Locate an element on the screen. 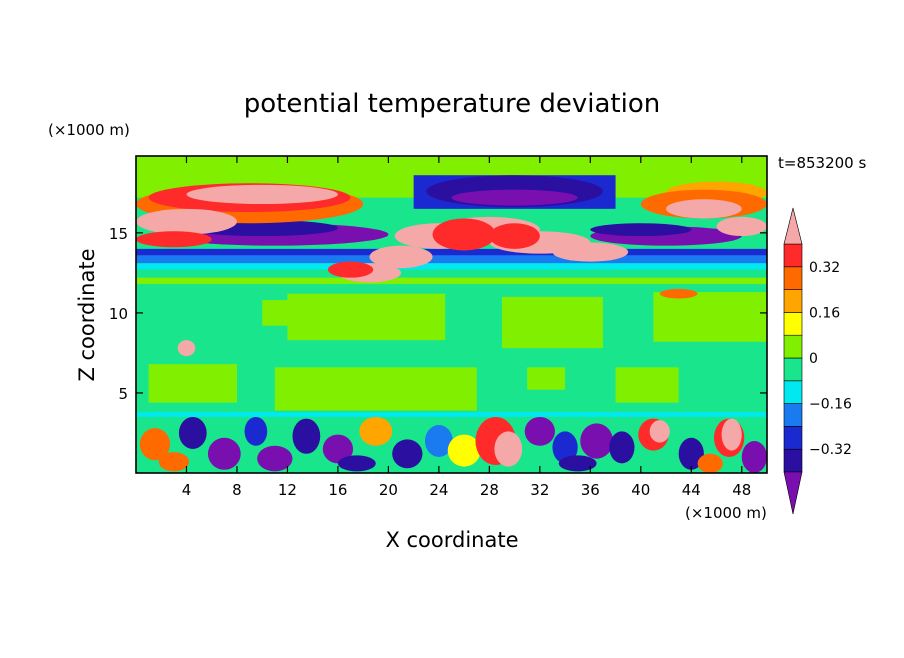 The height and width of the screenshot is (658, 904). x-tick-label: 36 is located at coordinates (590, 490).